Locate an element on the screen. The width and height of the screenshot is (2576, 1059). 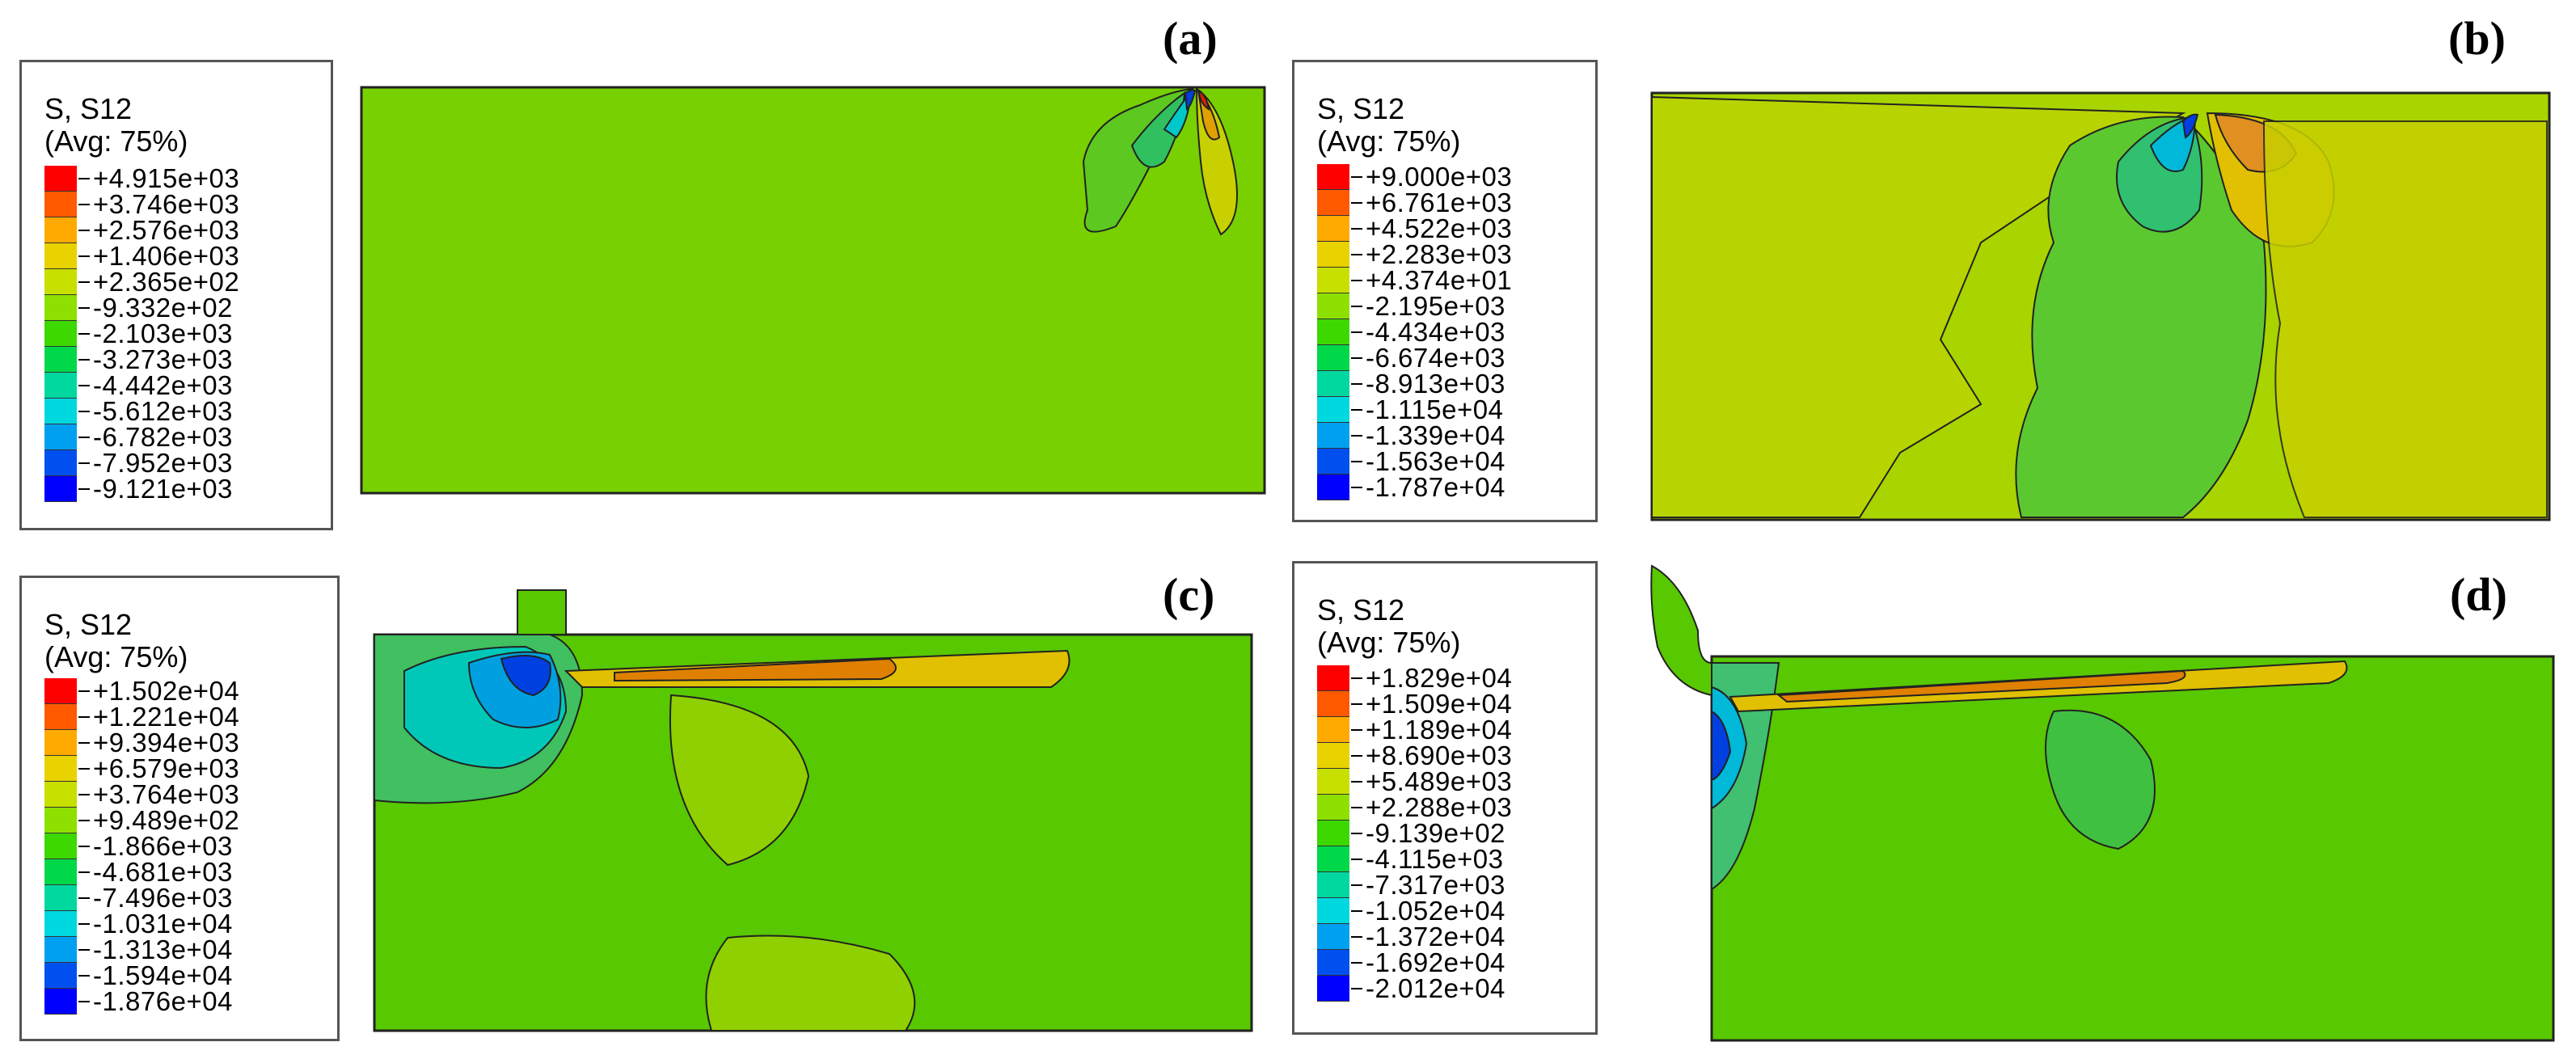
legend-value: -6.674e+03 is located at coordinates (1435, 358).